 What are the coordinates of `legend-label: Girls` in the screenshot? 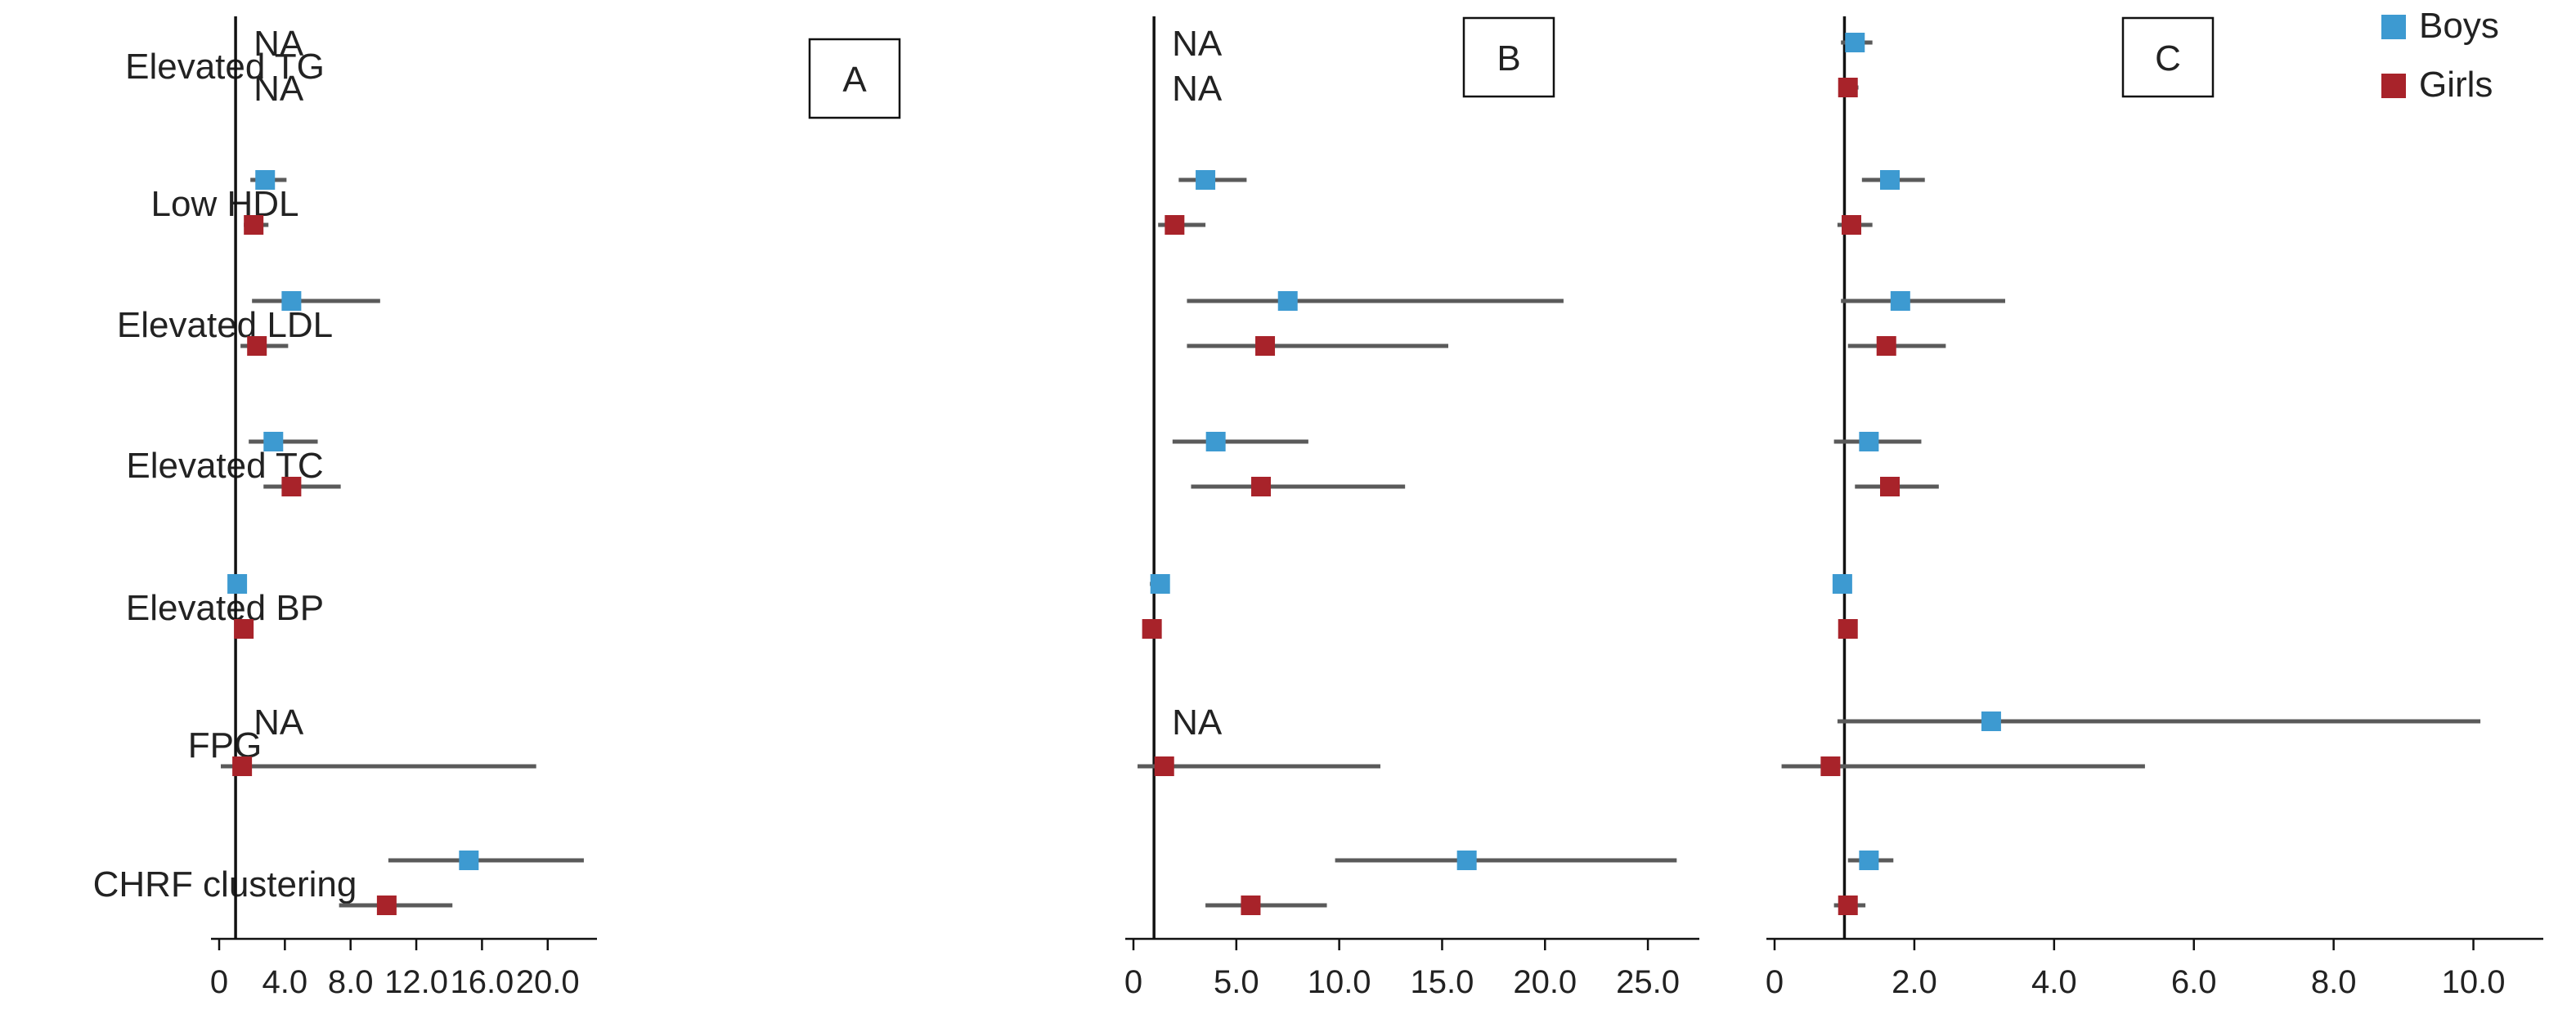 It's located at (2456, 85).